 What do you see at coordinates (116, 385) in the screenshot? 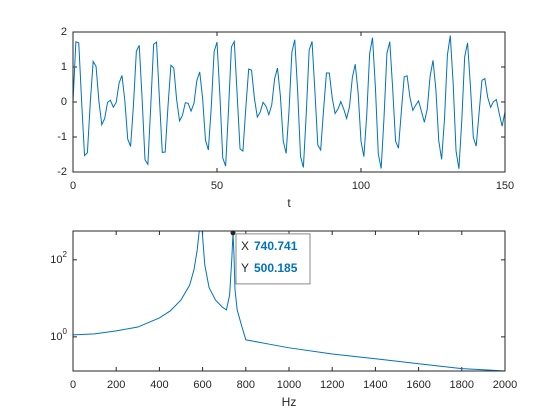
I see `x-tick-label: 200` at bounding box center [116, 385].